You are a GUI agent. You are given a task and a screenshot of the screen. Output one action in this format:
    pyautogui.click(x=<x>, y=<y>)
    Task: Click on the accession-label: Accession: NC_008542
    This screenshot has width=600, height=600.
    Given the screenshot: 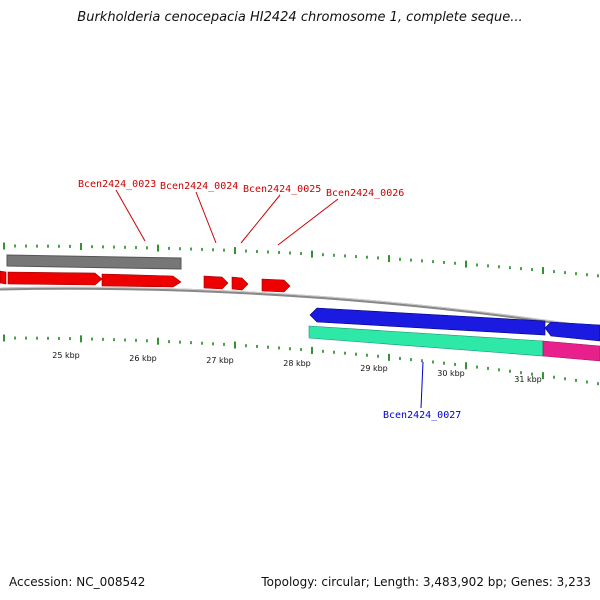 What is the action you would take?
    pyautogui.click(x=77, y=582)
    